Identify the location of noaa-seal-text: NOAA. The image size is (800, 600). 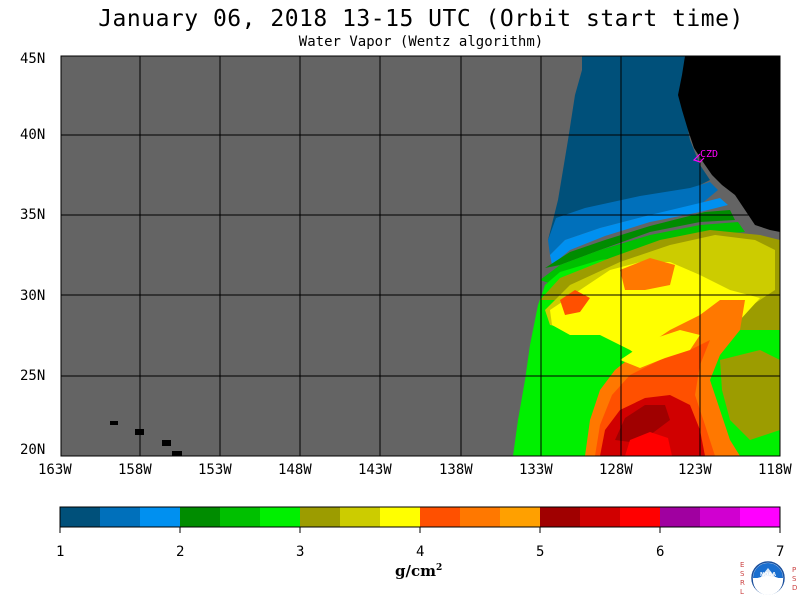
(768, 575).